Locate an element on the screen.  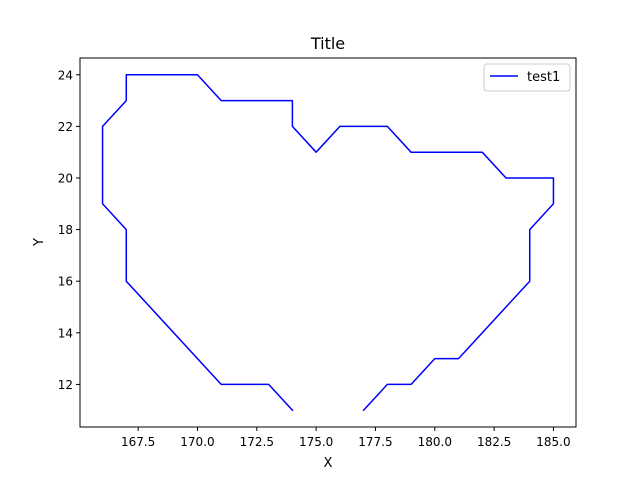
x-tick-label: 170.0 is located at coordinates (197, 442).